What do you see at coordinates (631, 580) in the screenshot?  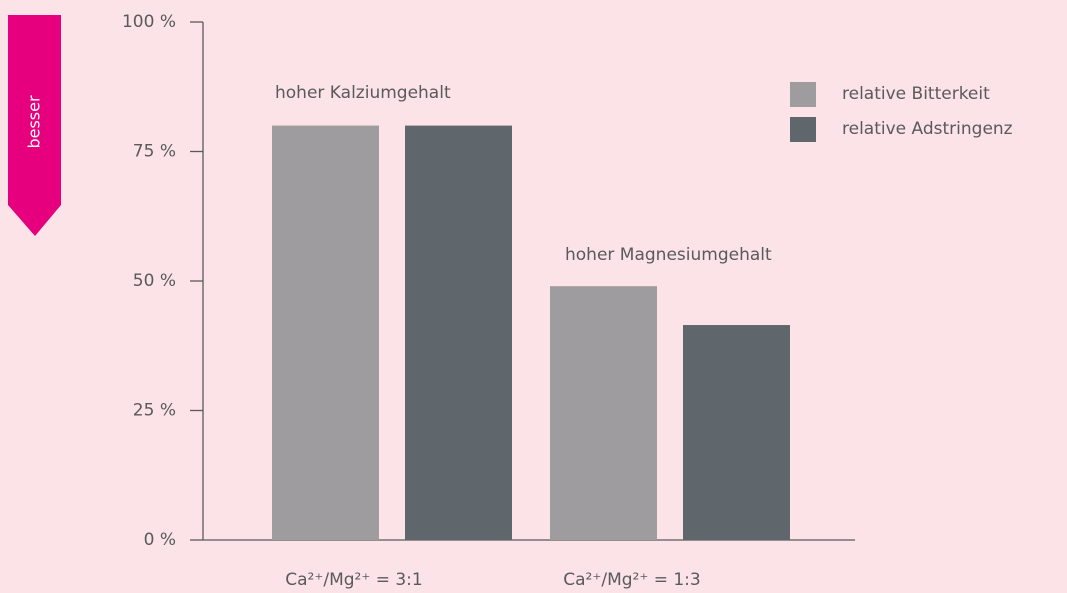 I see `x-tick-label: Ca²⁺/Mg²⁺ = 1:3` at bounding box center [631, 580].